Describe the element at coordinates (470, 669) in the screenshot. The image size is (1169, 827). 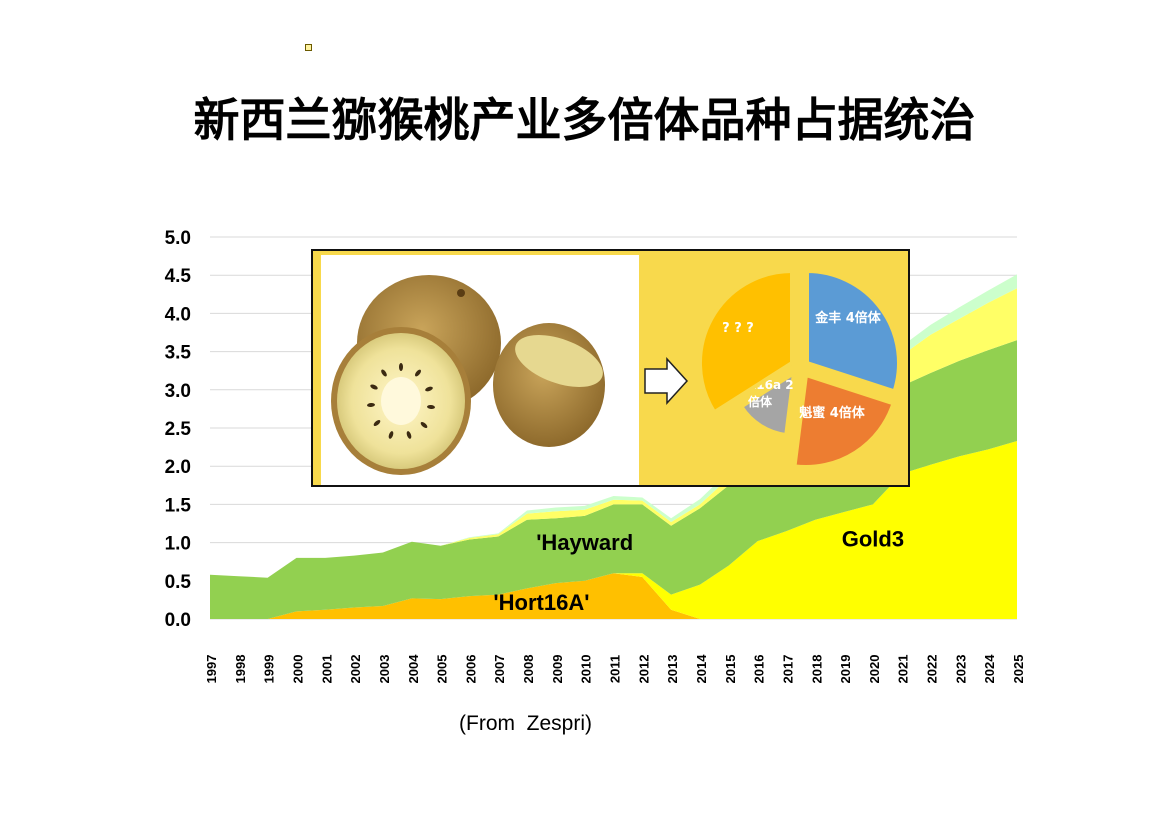
I see `x-tick-label: 2006` at that location.